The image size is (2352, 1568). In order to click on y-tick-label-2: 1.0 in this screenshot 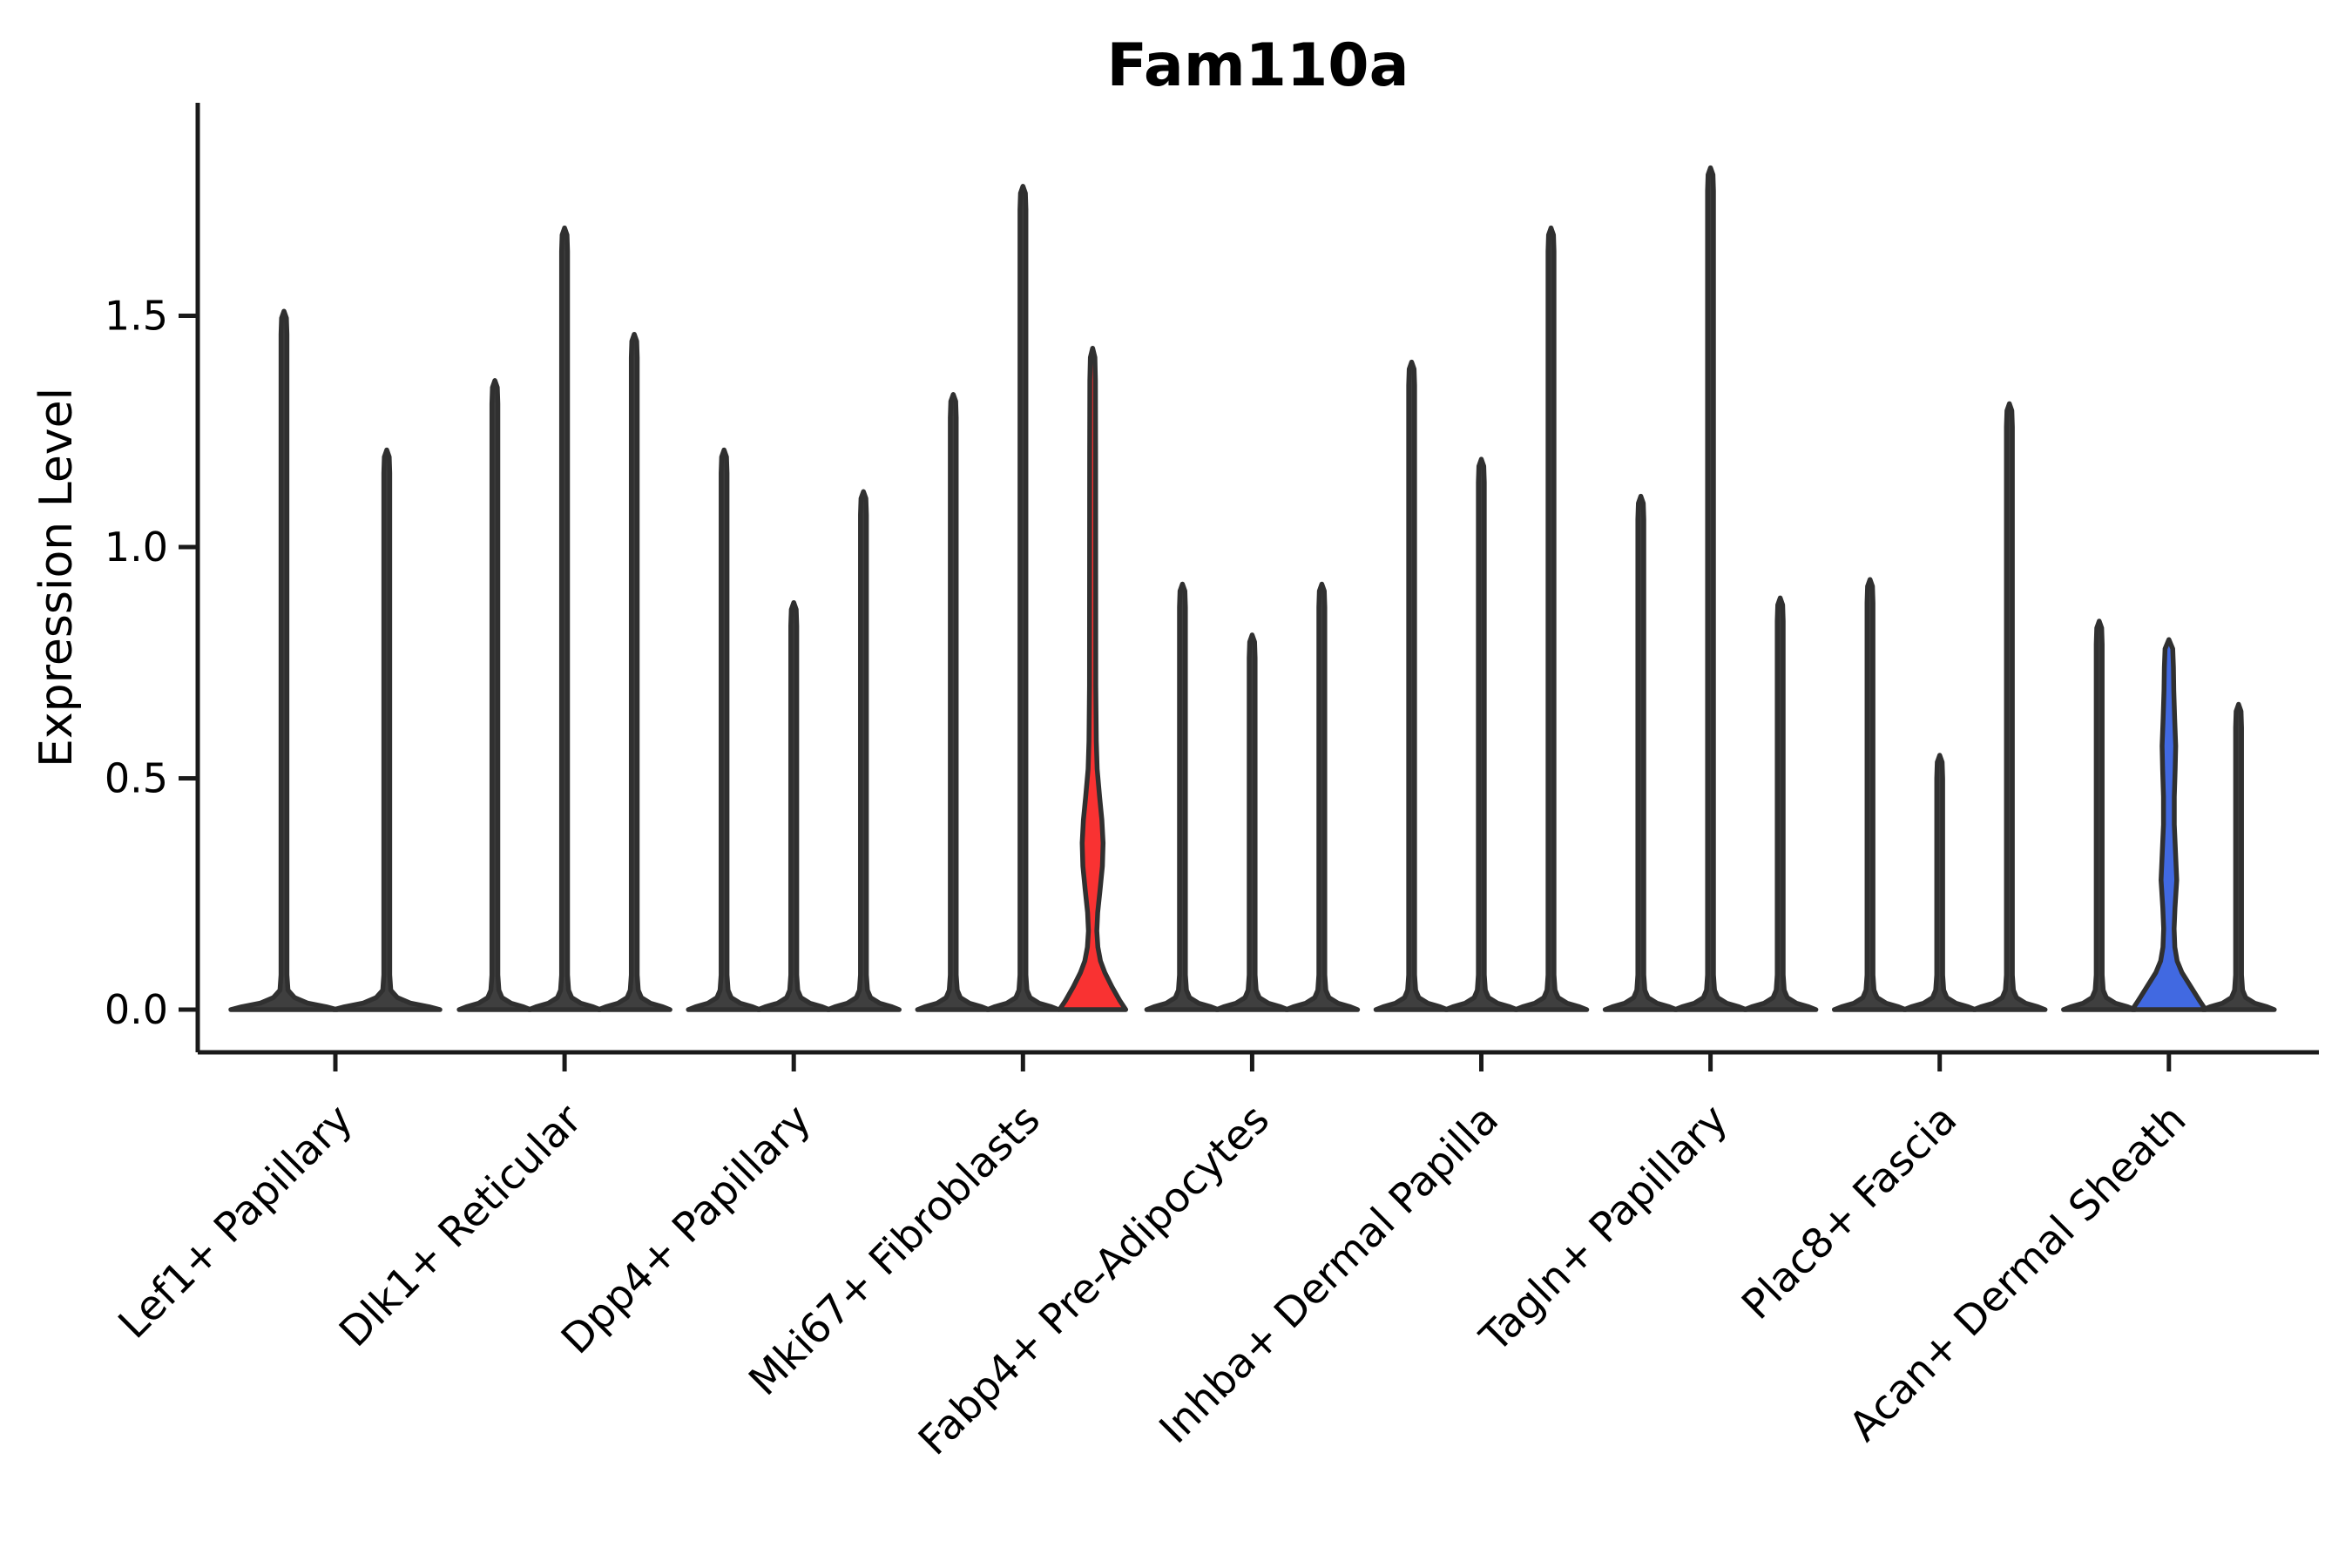, I will do `click(136, 547)`.